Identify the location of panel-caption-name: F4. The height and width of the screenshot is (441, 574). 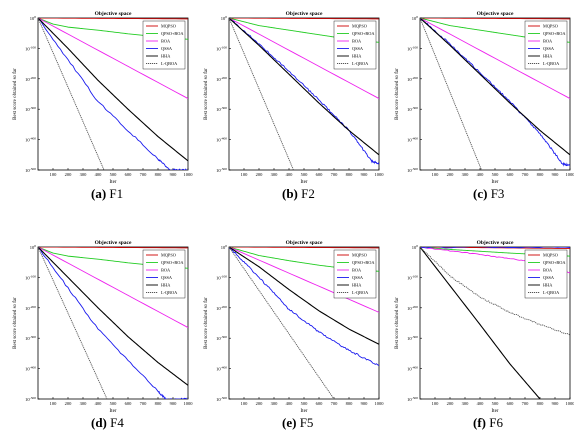
(115, 422).